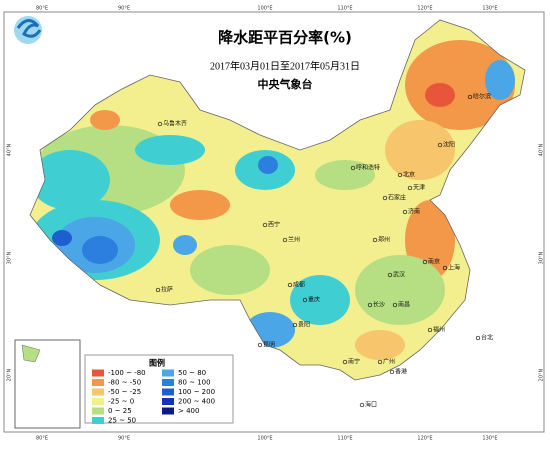 The width and height of the screenshot is (550, 450). Describe the element at coordinates (196, 392) in the screenshot. I see `legend-label: 100 ~ 200` at that location.